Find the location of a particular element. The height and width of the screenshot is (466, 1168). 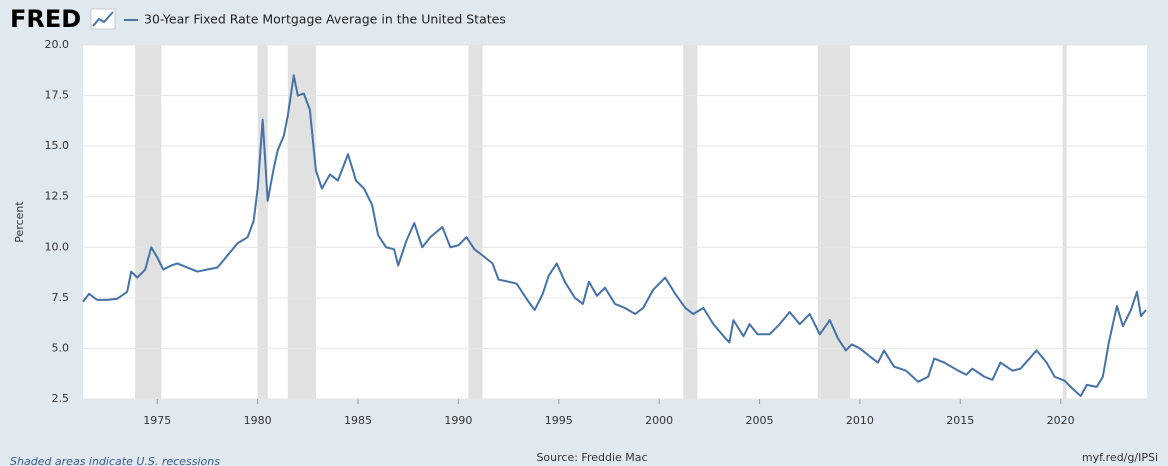

y-axis-label: Percent is located at coordinates (19, 222).